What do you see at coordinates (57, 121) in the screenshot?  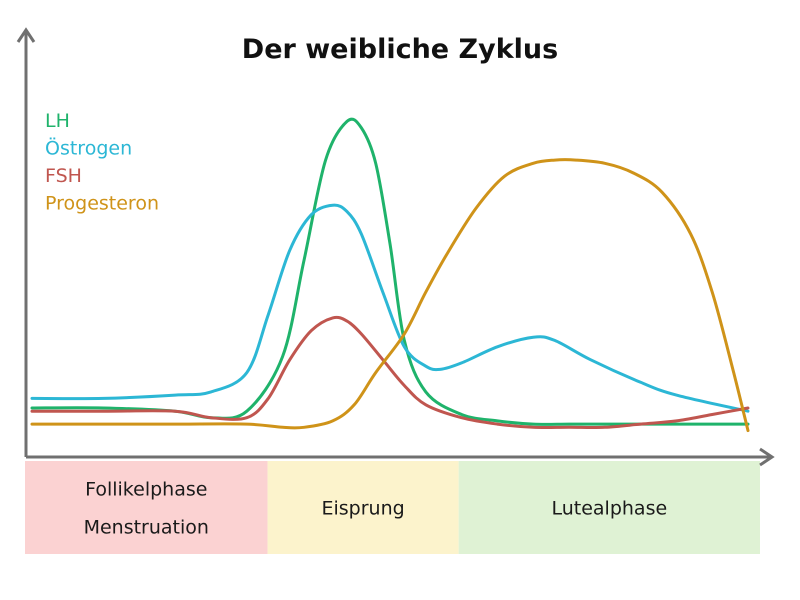 I see `legend-item: LH` at bounding box center [57, 121].